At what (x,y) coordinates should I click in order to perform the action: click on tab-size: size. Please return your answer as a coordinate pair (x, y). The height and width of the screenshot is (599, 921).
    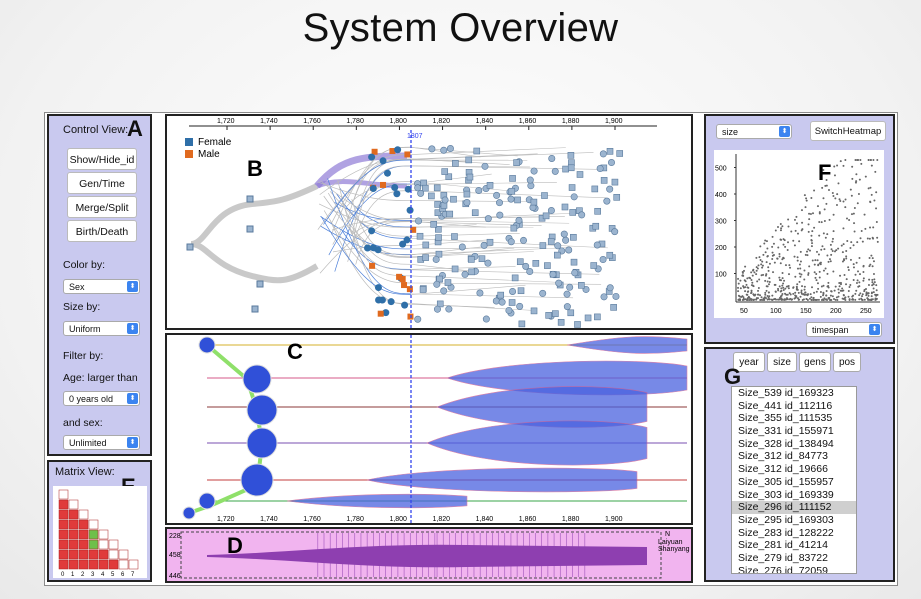
    Looking at the image, I should click on (782, 362).